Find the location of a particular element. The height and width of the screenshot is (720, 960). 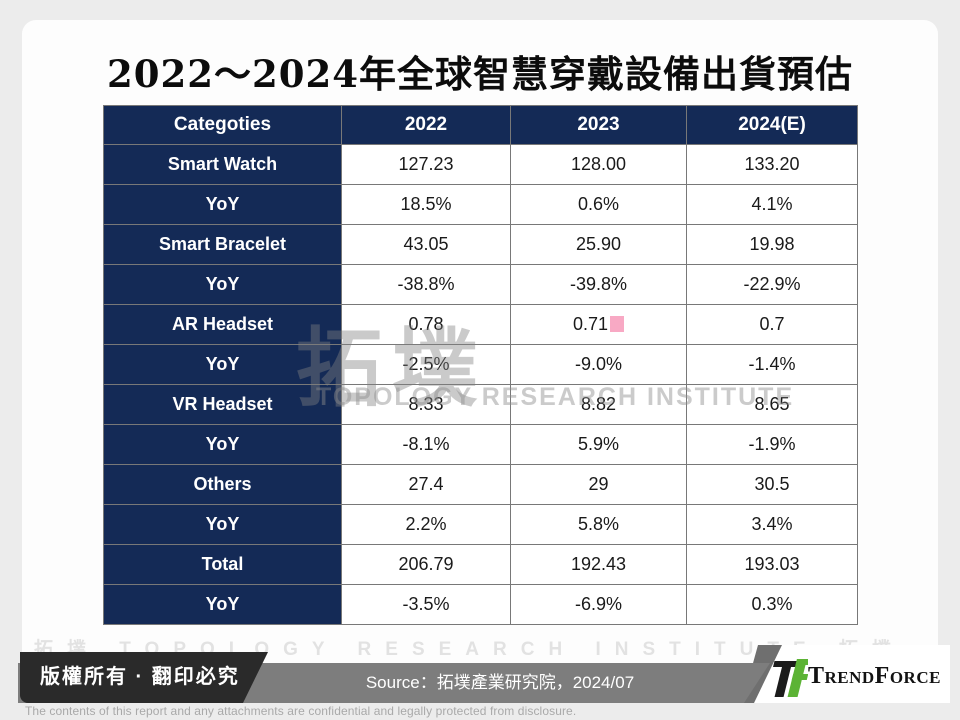

source-text: Source：拓墣產業研究院，2024/07 is located at coordinates (500, 682).